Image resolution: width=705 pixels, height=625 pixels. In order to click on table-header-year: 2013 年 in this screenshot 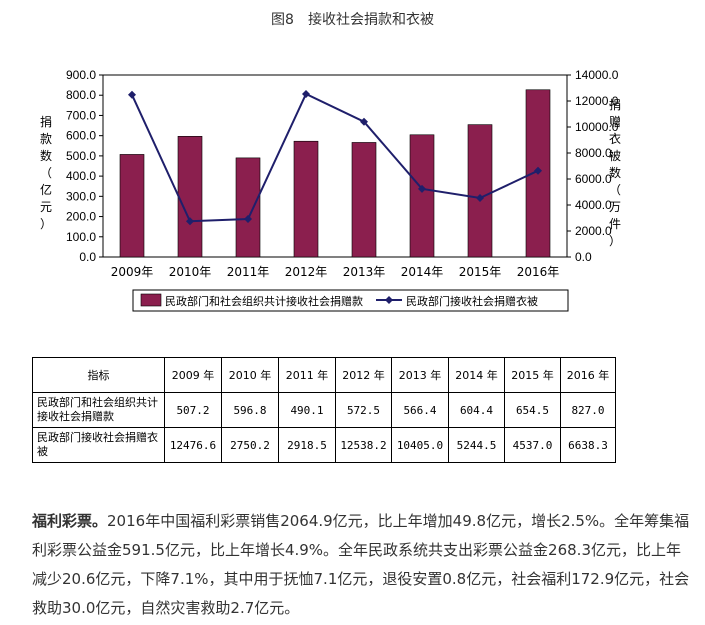, I will do `click(420, 375)`.